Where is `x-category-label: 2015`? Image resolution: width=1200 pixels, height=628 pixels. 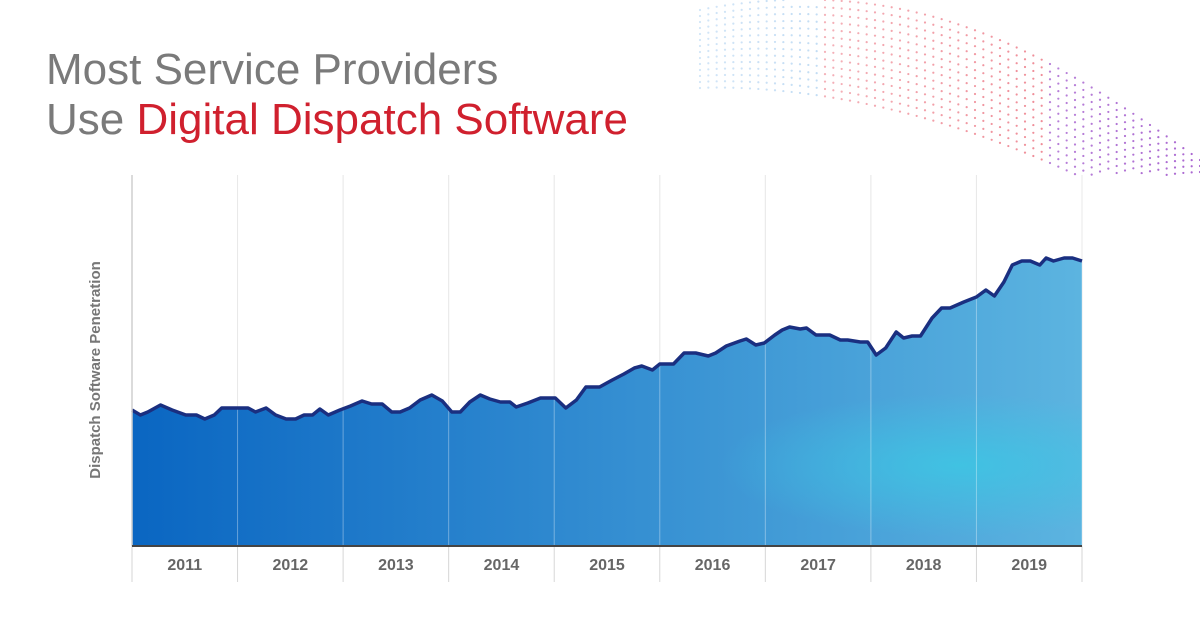
x-category-label: 2015 is located at coordinates (607, 565).